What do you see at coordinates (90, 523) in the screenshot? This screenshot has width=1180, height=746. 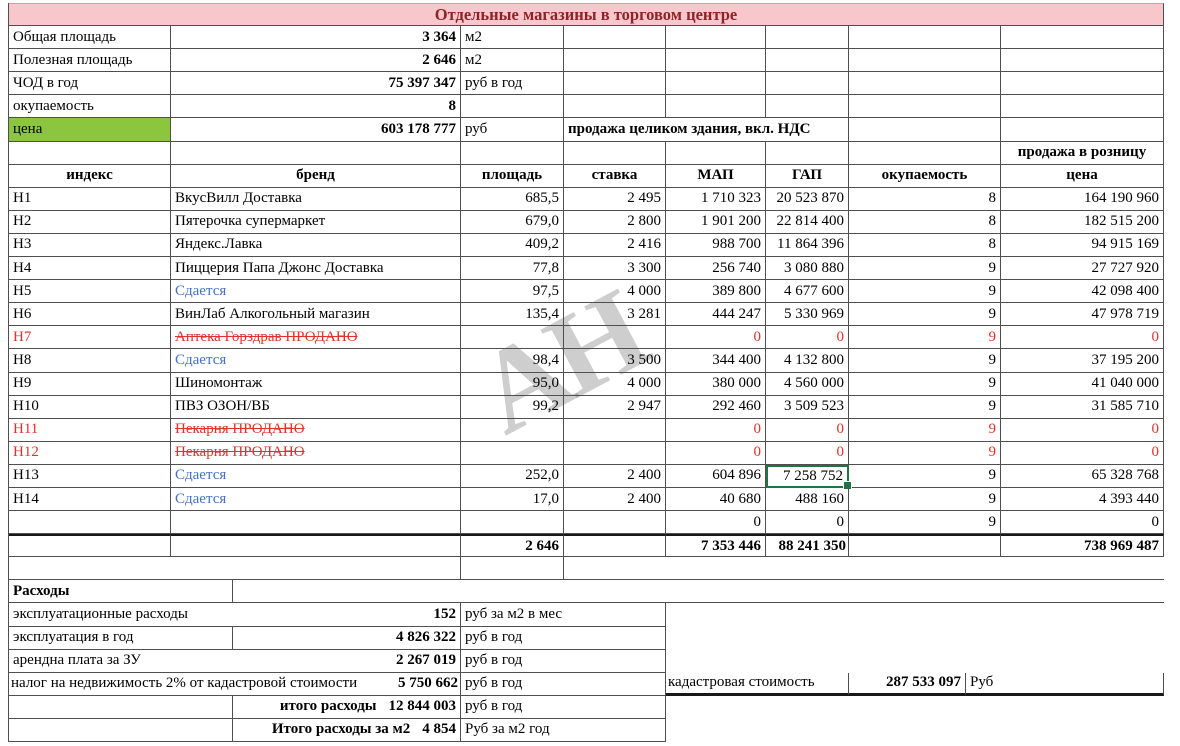 I see `cell-index` at bounding box center [90, 523].